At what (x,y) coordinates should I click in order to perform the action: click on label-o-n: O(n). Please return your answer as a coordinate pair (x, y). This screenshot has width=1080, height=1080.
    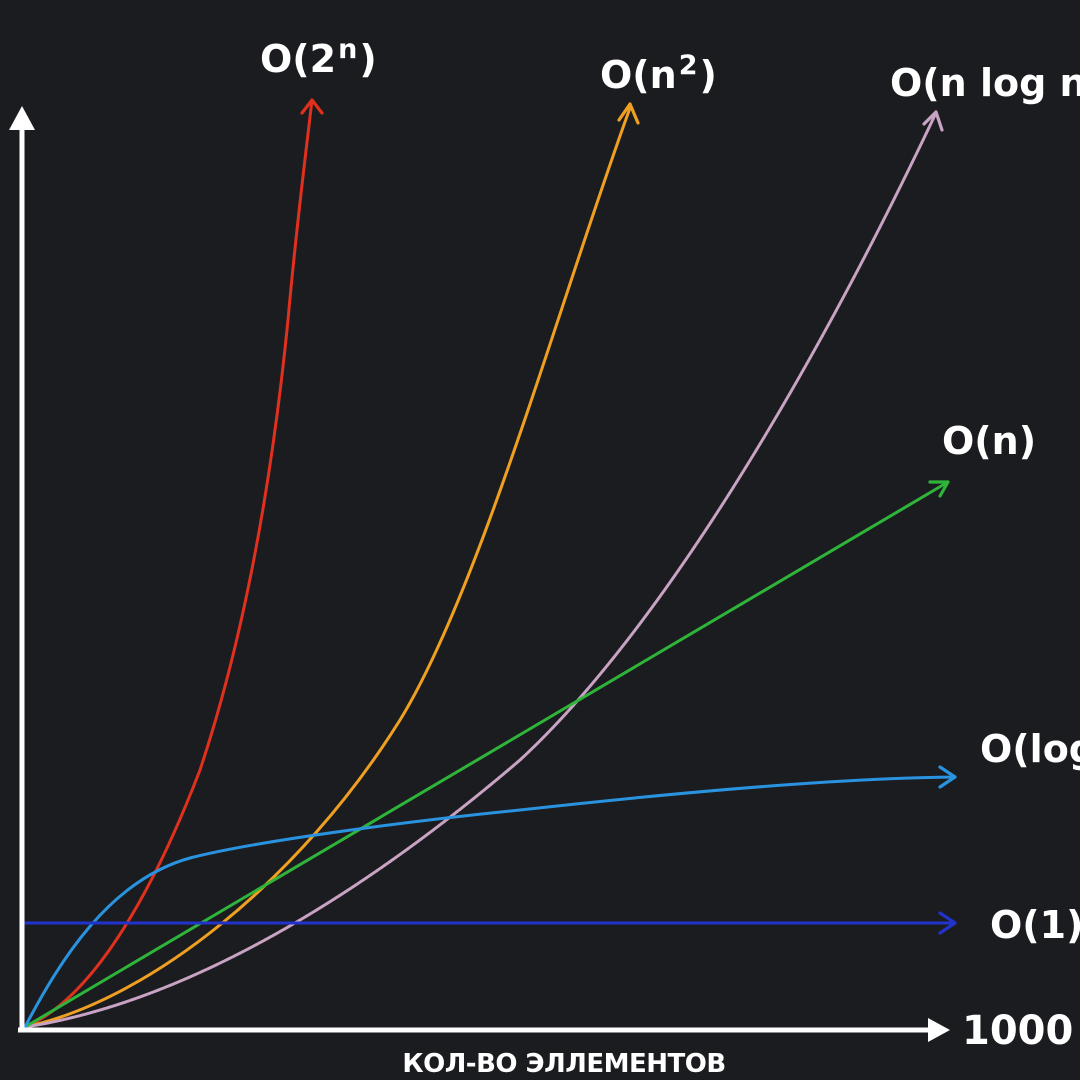
    Looking at the image, I should click on (989, 441).